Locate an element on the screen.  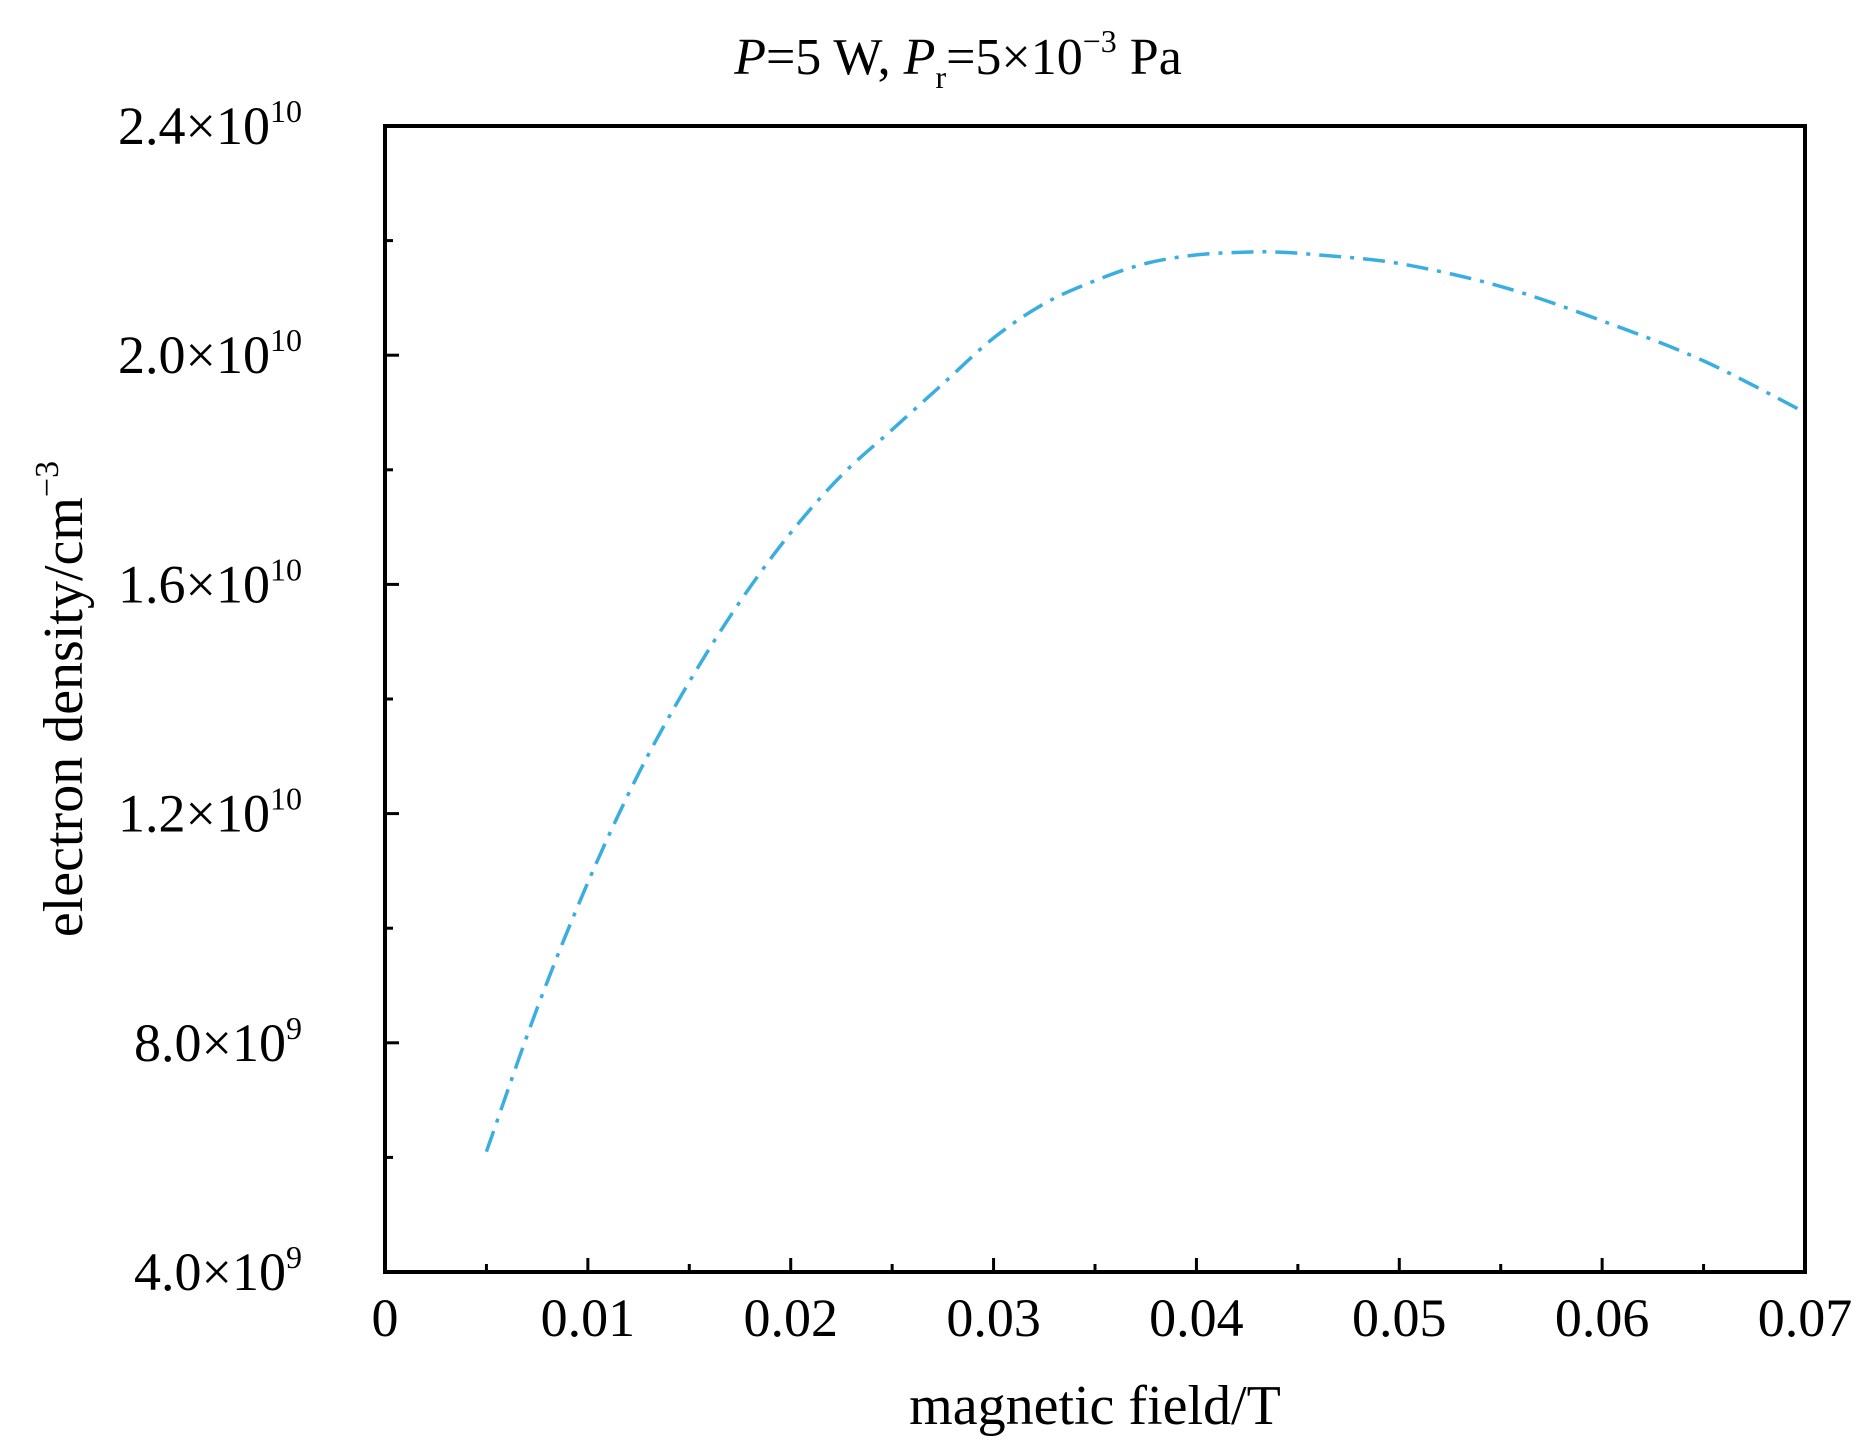
x-axis-label: magnetic field/T is located at coordinates (1095, 1406).